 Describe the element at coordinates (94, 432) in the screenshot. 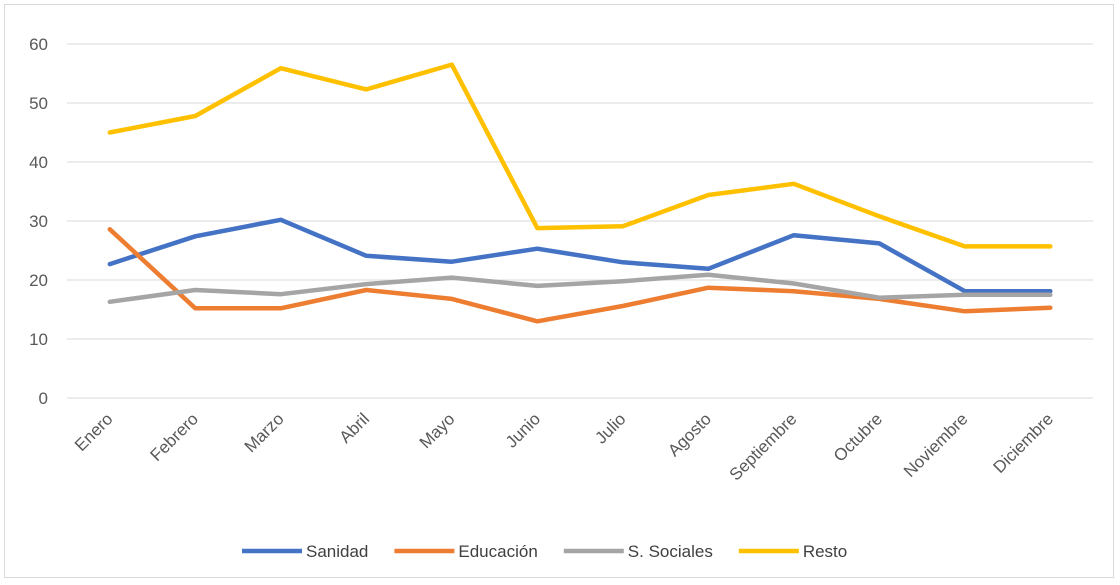

I see `x-tick-label: Enero` at that location.